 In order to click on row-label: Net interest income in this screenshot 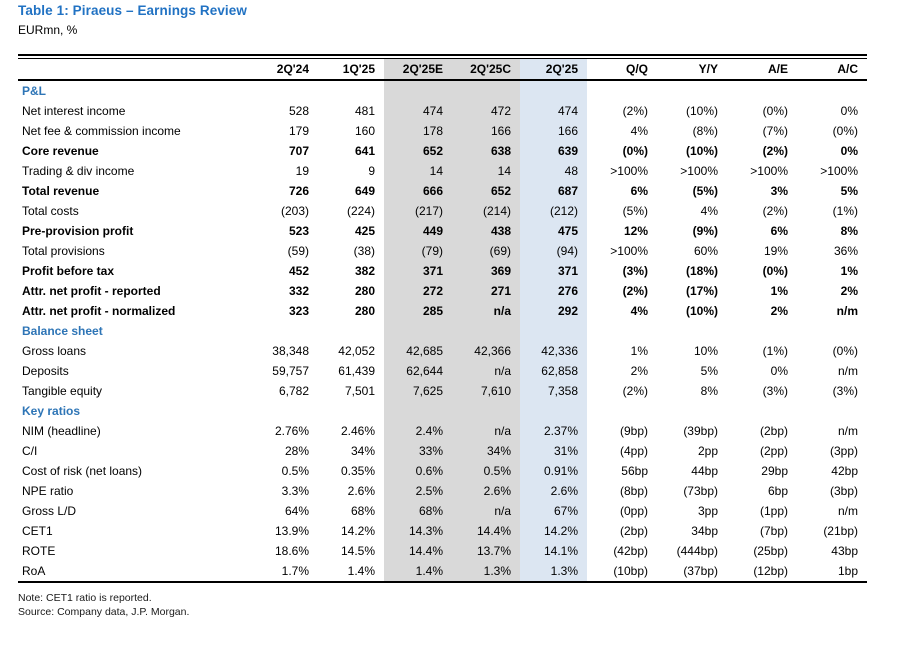, I will do `click(74, 111)`.